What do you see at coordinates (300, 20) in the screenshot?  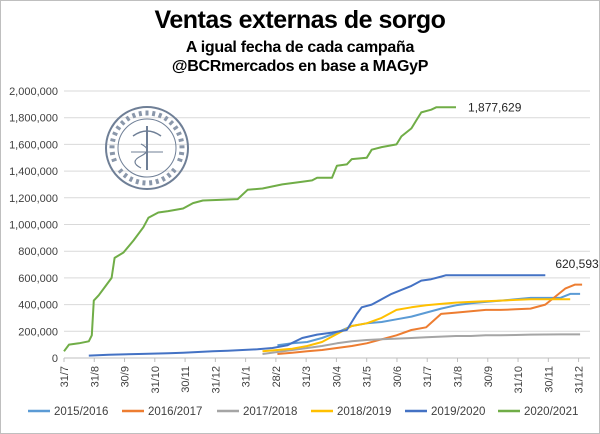 I see `chart-title: Ventas externas de sorgo` at bounding box center [300, 20].